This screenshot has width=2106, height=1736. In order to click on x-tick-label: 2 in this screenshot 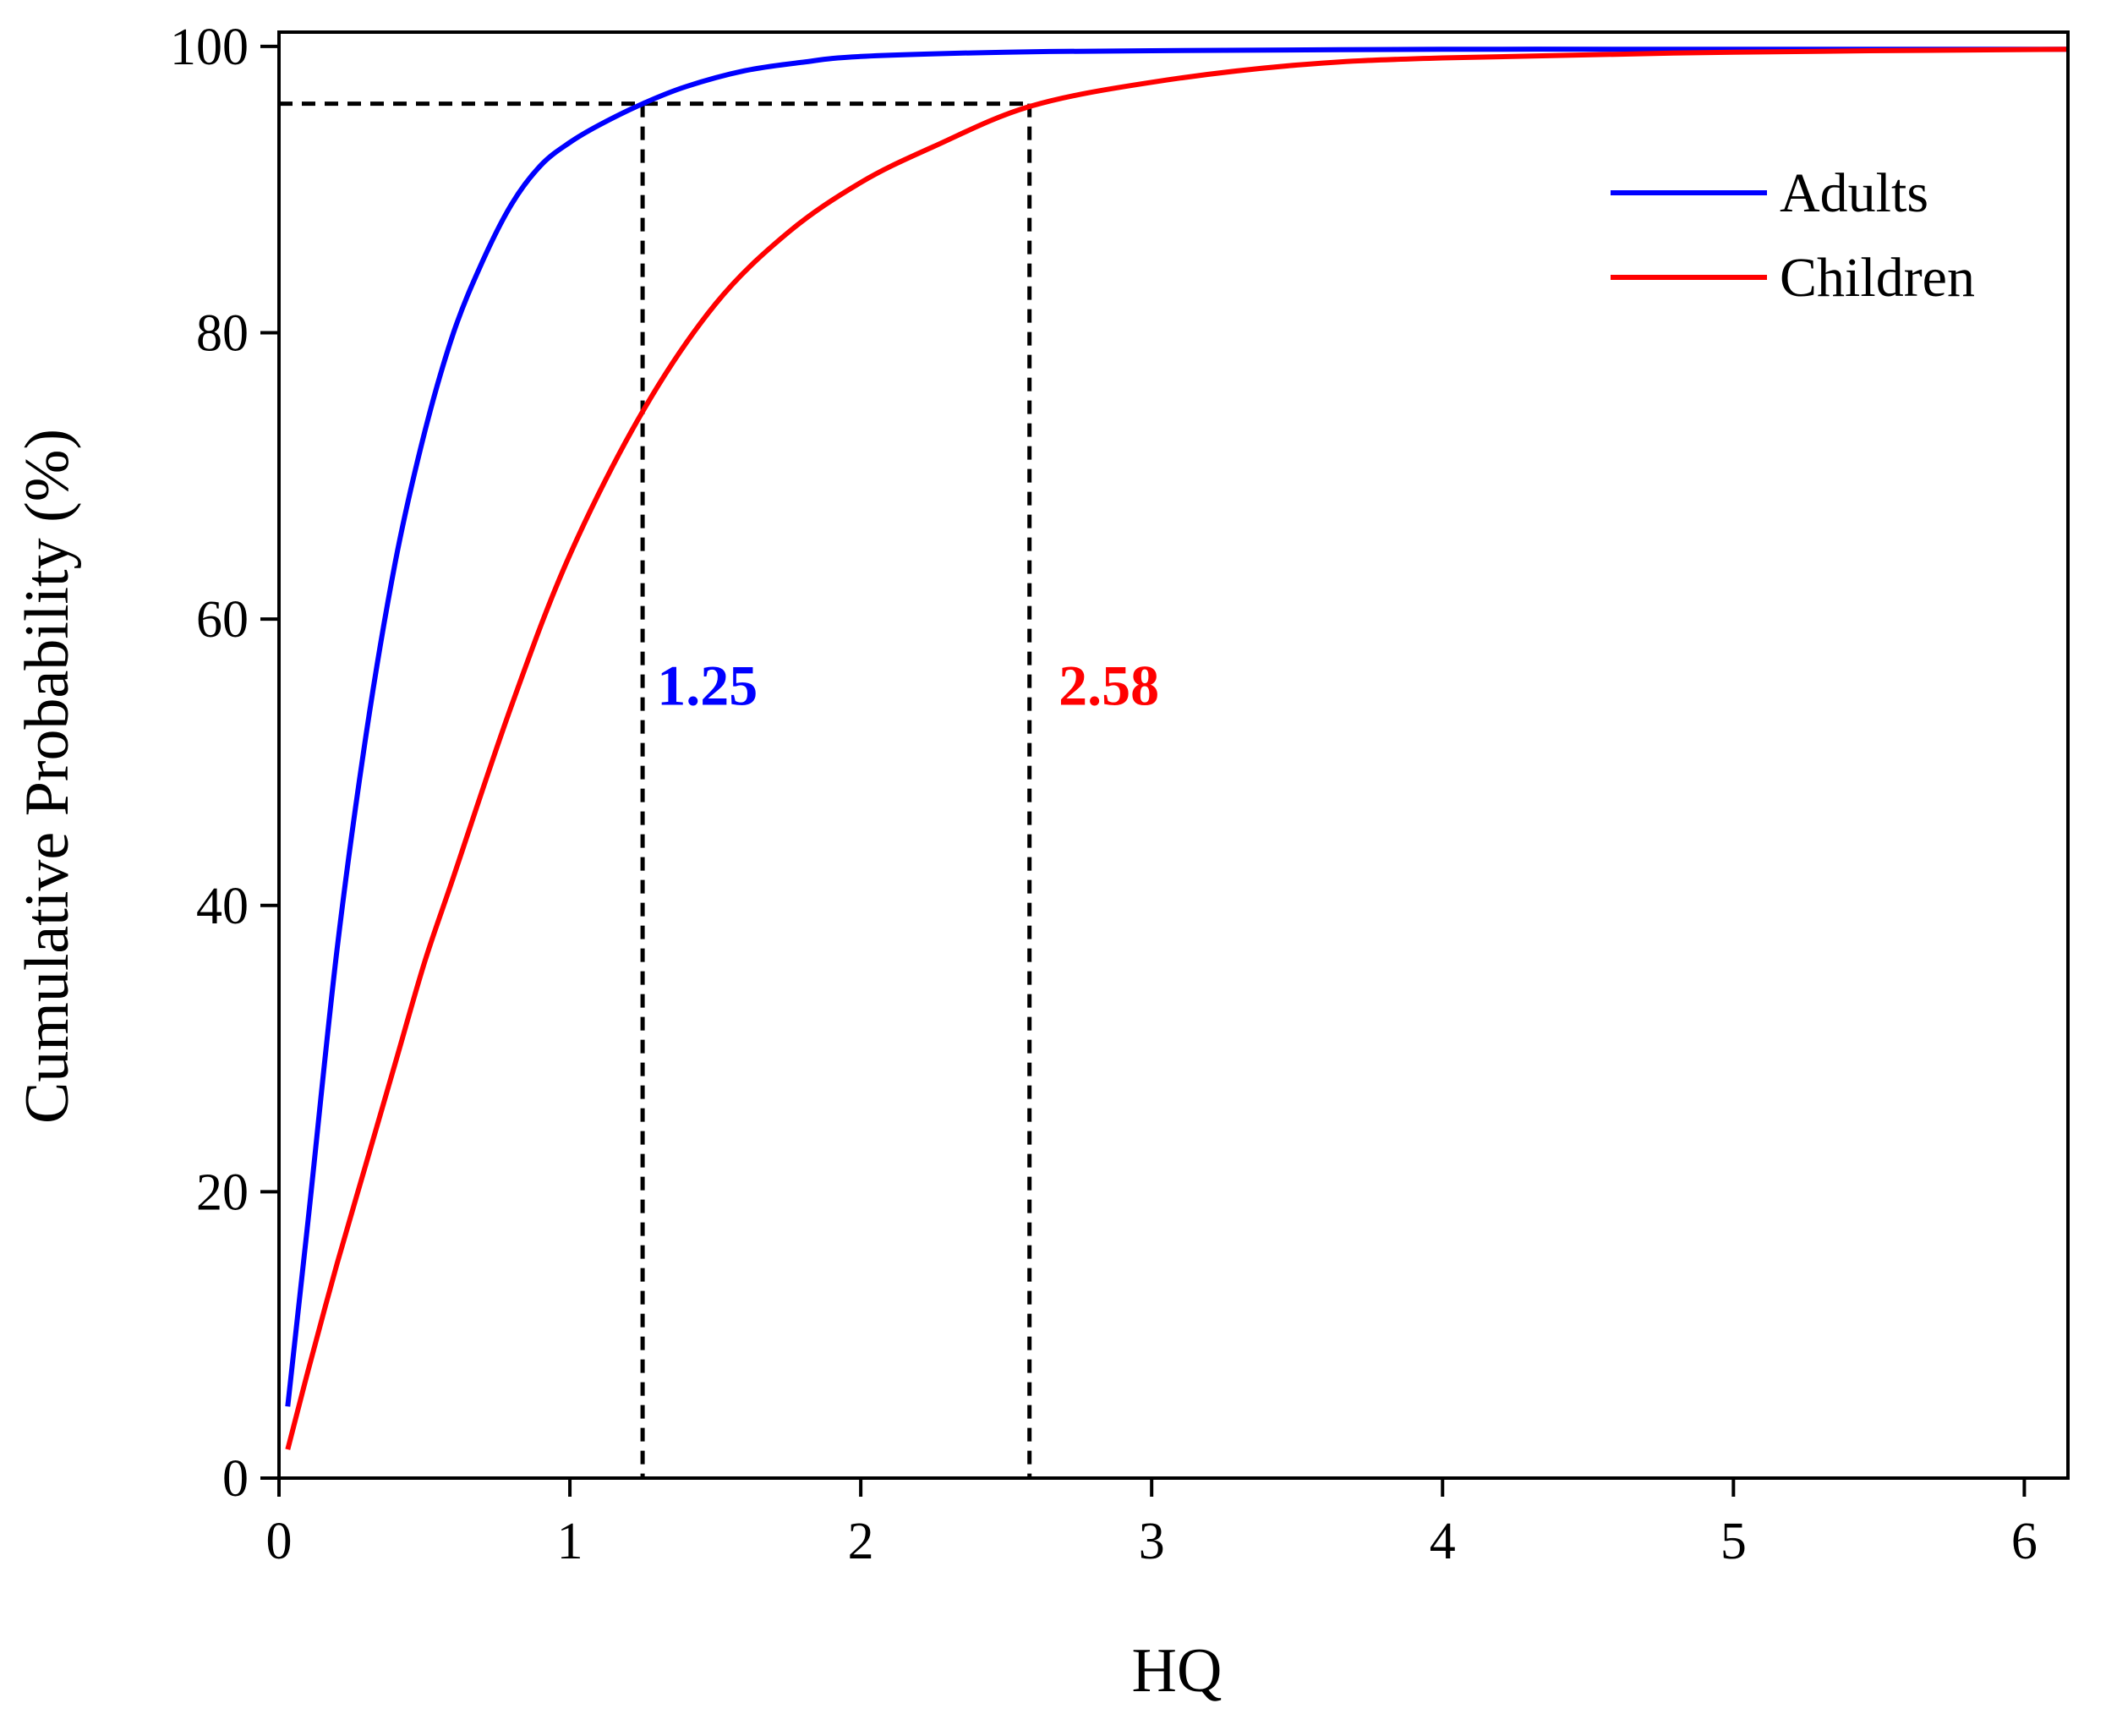, I will do `click(861, 1541)`.